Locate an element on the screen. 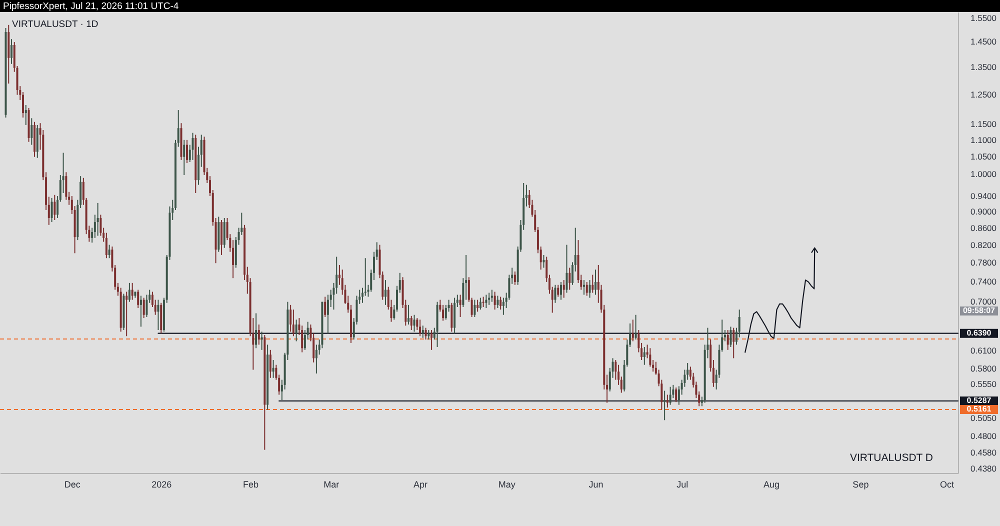 This screenshot has width=1000, height=526. x-tick-label: 2026 is located at coordinates (162, 485).